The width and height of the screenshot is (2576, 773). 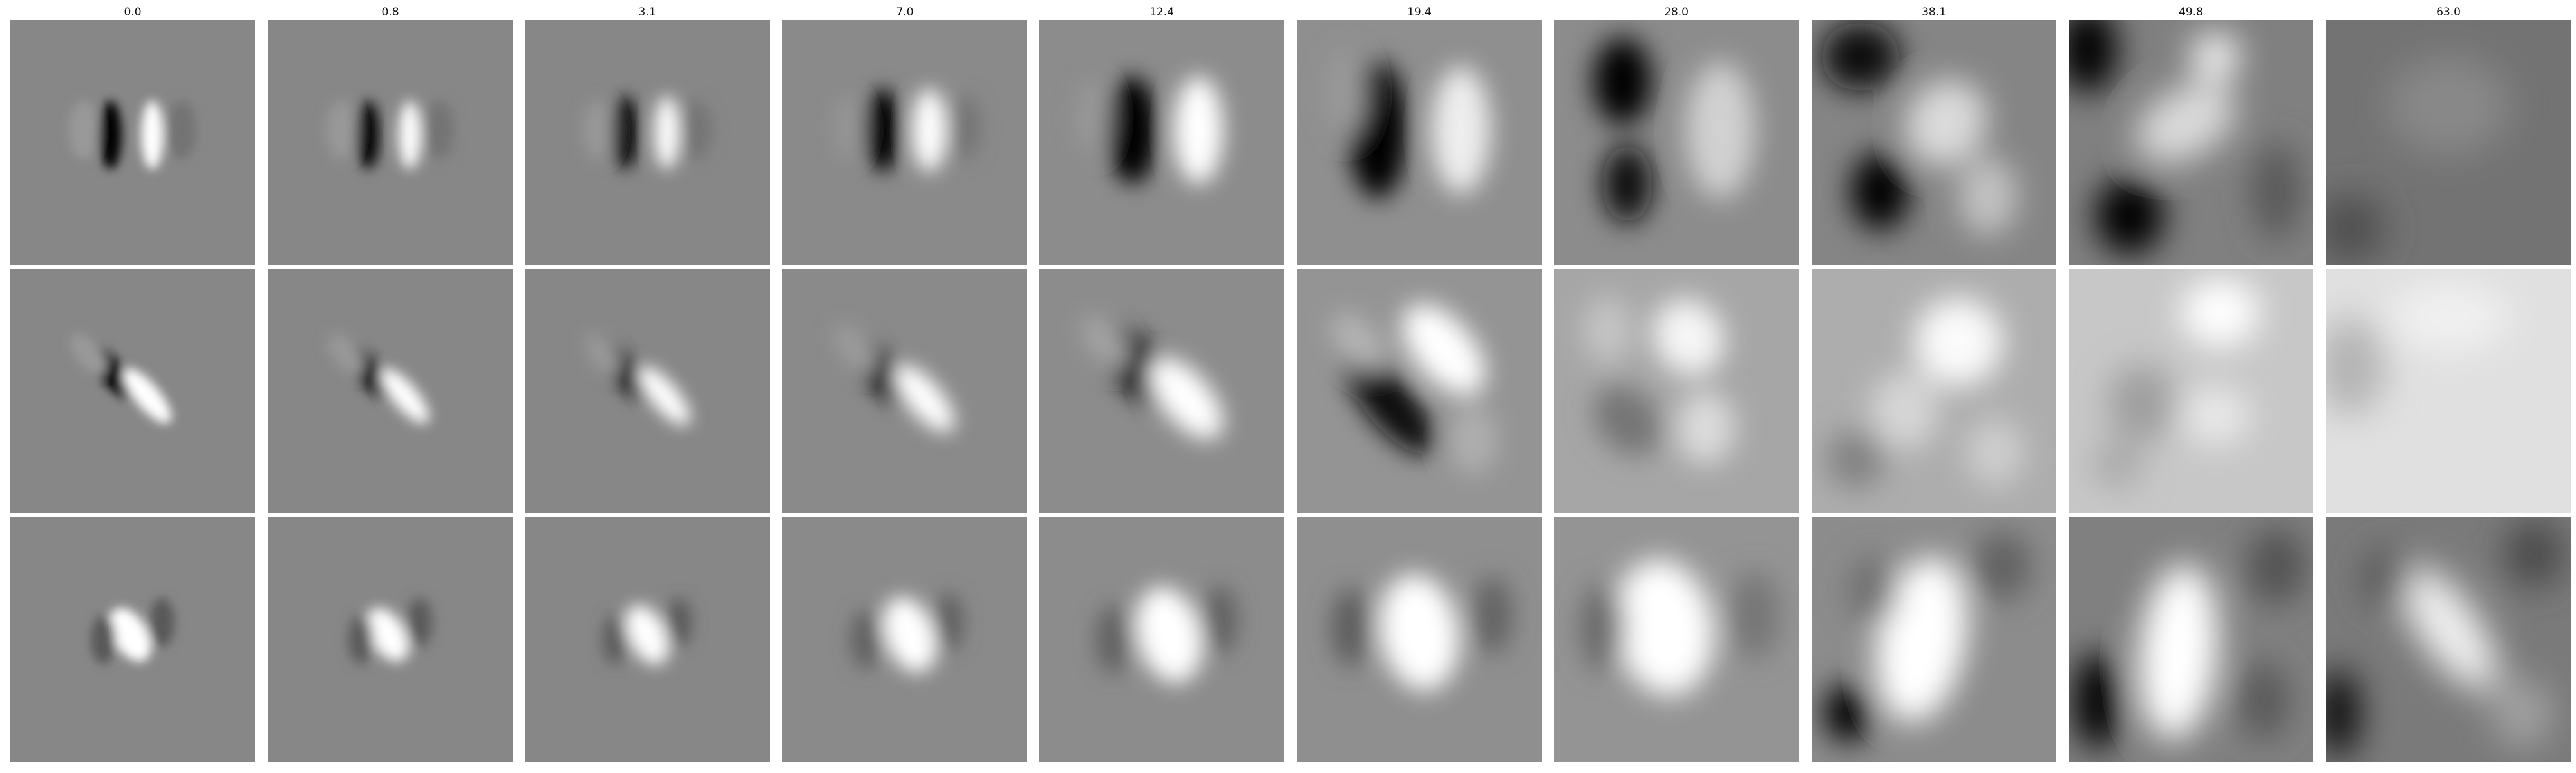 What do you see at coordinates (390, 12) in the screenshot?
I see `column-title: 0.8` at bounding box center [390, 12].